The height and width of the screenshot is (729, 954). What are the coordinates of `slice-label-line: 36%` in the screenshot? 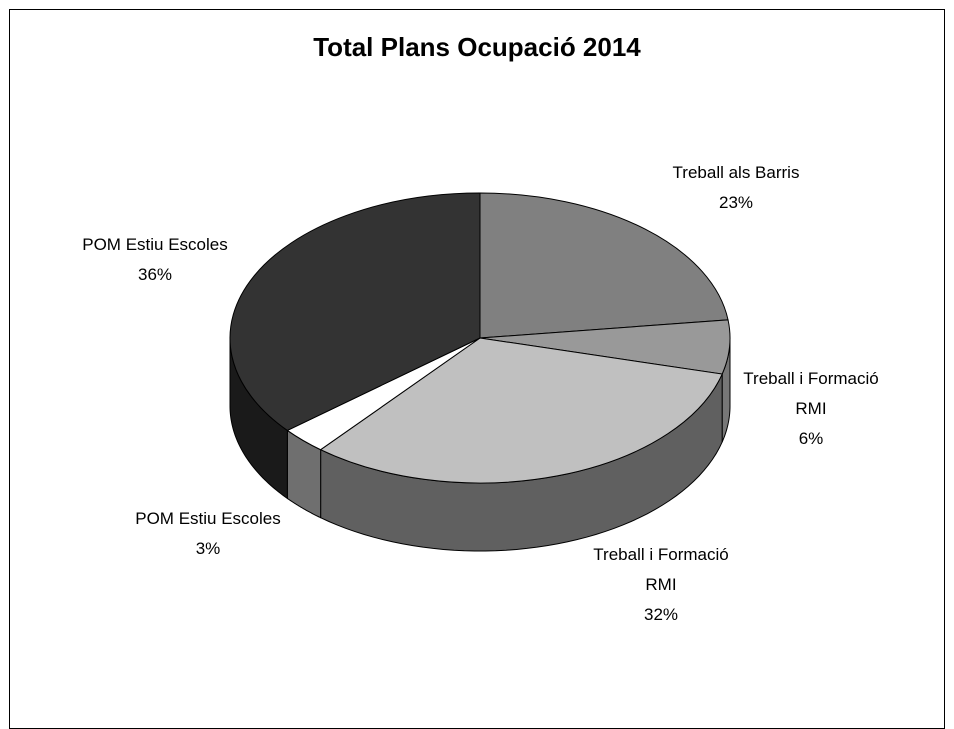 It's located at (155, 274).